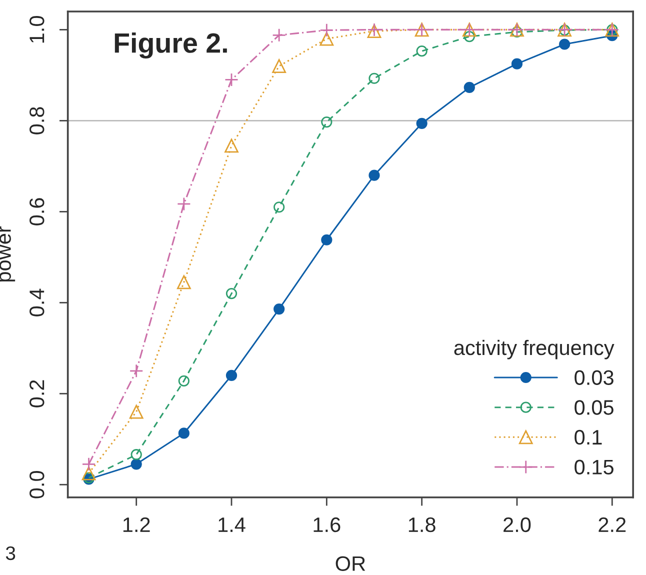 The image size is (646, 575). Describe the element at coordinates (612, 524) in the screenshot. I see `x-tick-label: 2.2` at that location.